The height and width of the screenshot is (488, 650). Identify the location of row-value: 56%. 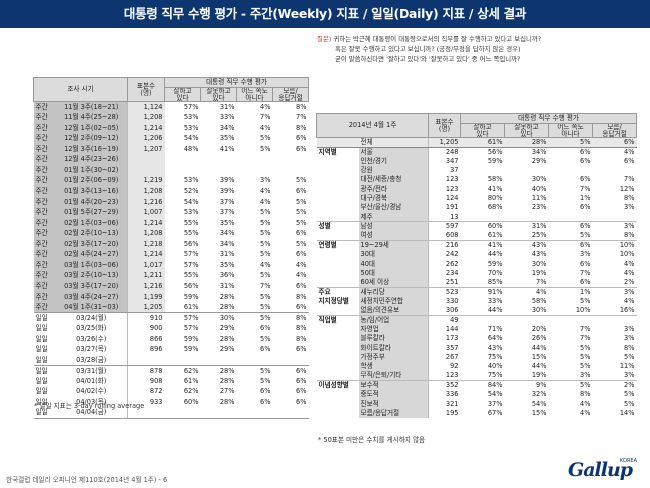
(495, 151).